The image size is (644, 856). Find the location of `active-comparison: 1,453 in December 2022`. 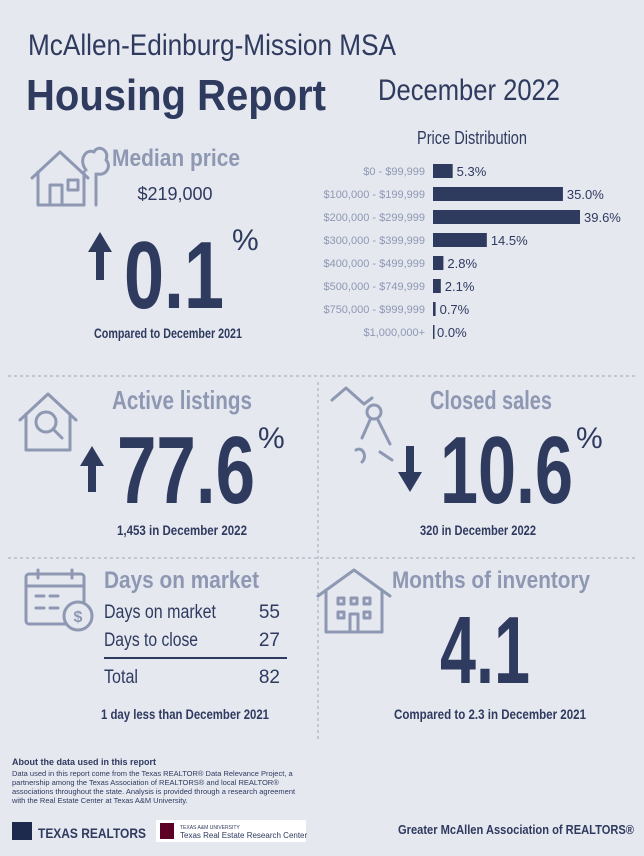

active-comparison: 1,453 in December 2022 is located at coordinates (182, 530).